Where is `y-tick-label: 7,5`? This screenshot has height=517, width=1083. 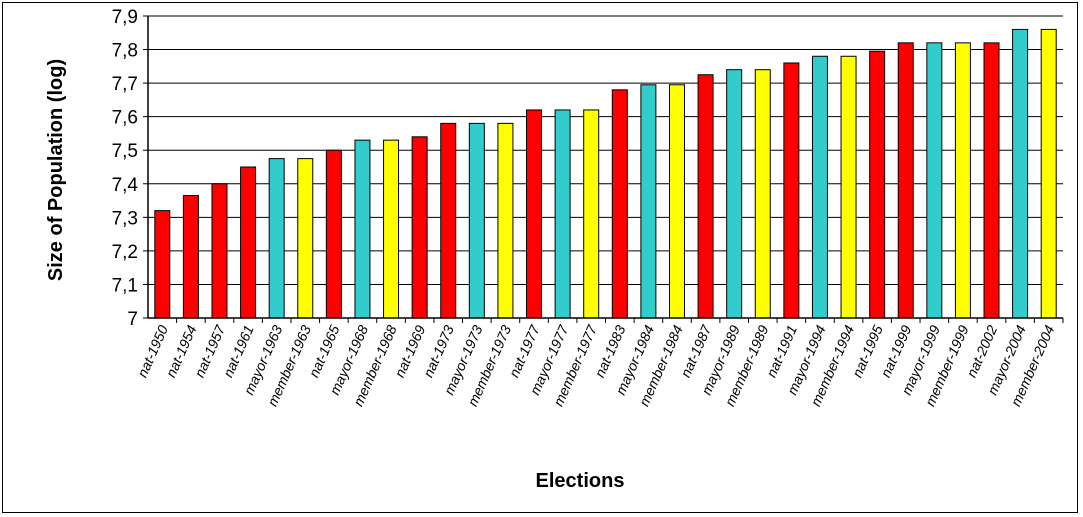 y-tick-label: 7,5 is located at coordinates (125, 151).